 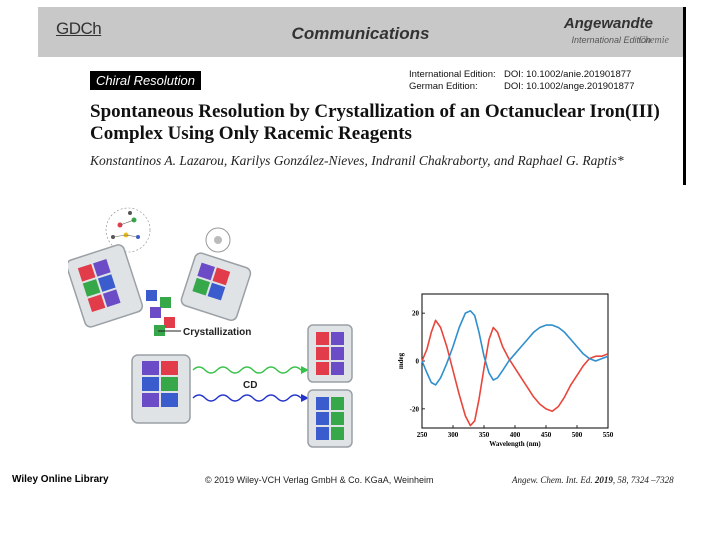 I want to click on citation-journal: Angew. Chem. Int. Ed., so click(x=552, y=480).